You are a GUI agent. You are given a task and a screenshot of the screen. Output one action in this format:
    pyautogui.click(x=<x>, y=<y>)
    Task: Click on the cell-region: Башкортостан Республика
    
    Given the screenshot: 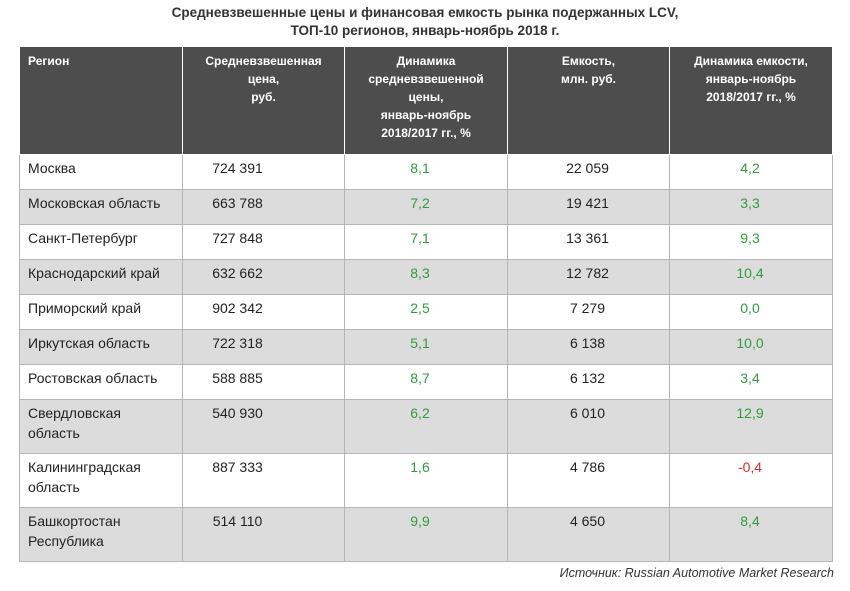 What is the action you would take?
    pyautogui.click(x=101, y=534)
    